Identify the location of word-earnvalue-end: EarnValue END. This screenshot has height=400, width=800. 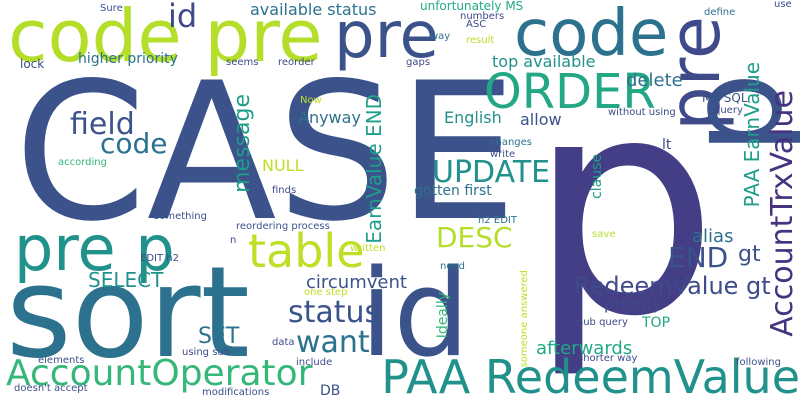
(374, 169).